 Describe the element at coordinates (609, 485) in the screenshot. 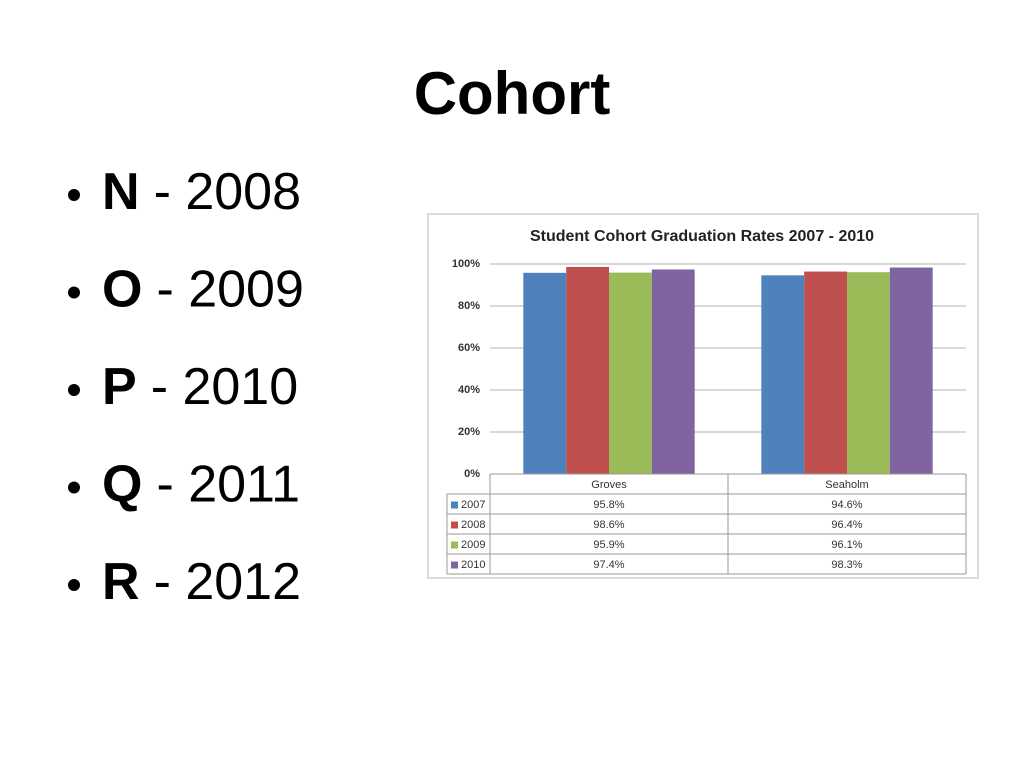

I see `x-tick-label: Groves` at that location.